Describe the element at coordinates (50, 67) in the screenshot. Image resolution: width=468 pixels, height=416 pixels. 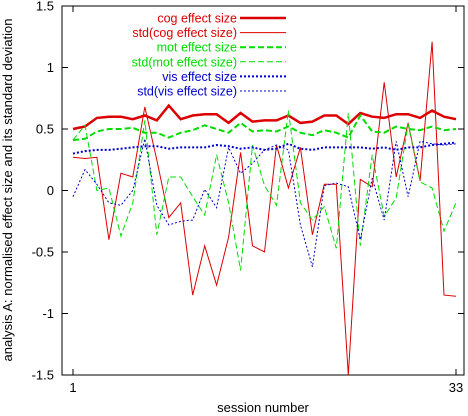
I see `y-tick-label: 1` at that location.